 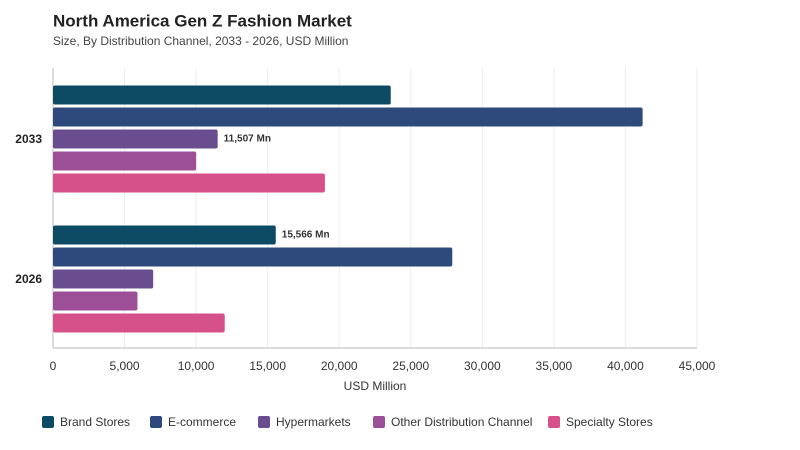 What do you see at coordinates (339, 366) in the screenshot?
I see `x-tick-label: 20,000` at bounding box center [339, 366].